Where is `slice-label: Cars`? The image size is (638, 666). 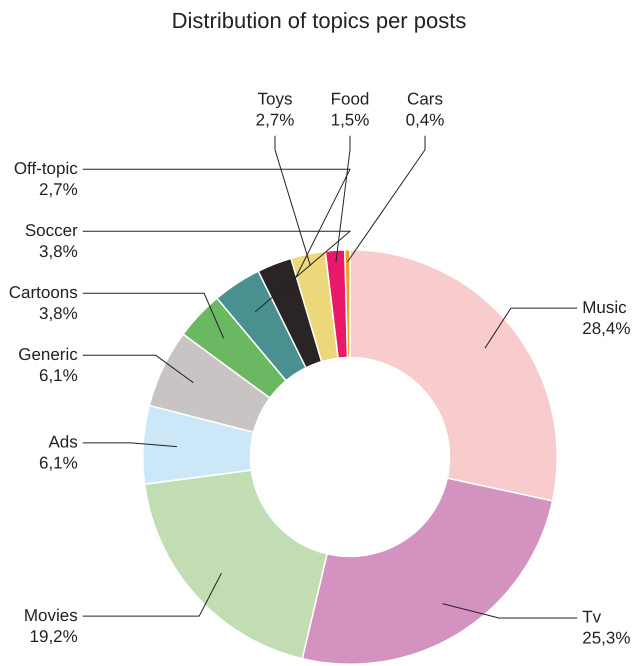
slice-label: Cars is located at coordinates (425, 98).